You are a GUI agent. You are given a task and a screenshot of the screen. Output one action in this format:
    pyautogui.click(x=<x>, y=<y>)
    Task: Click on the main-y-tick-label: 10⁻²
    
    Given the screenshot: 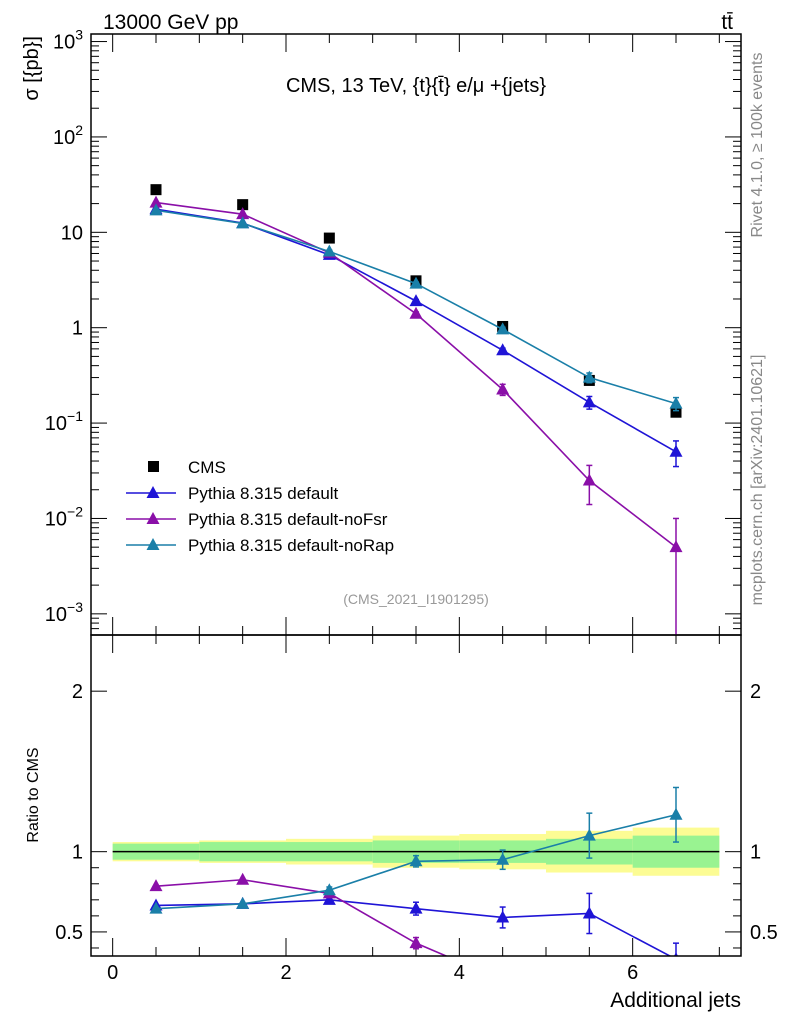 What is the action you would take?
    pyautogui.click(x=64, y=516)
    